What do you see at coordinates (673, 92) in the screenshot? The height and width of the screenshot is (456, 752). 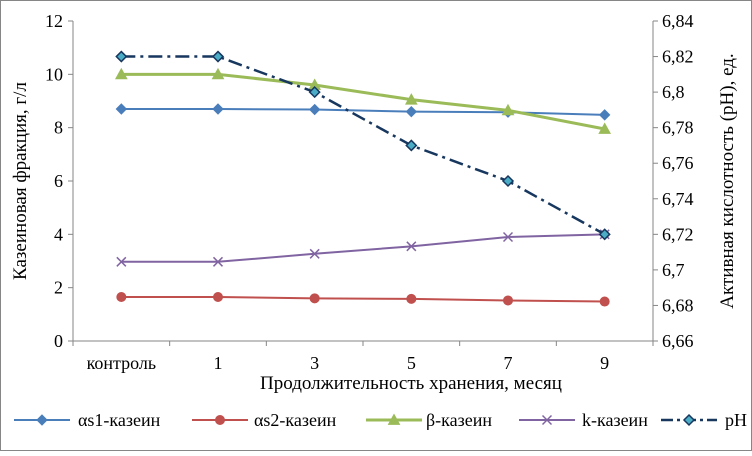 I see `y2-tick-label: 6,8` at bounding box center [673, 92].